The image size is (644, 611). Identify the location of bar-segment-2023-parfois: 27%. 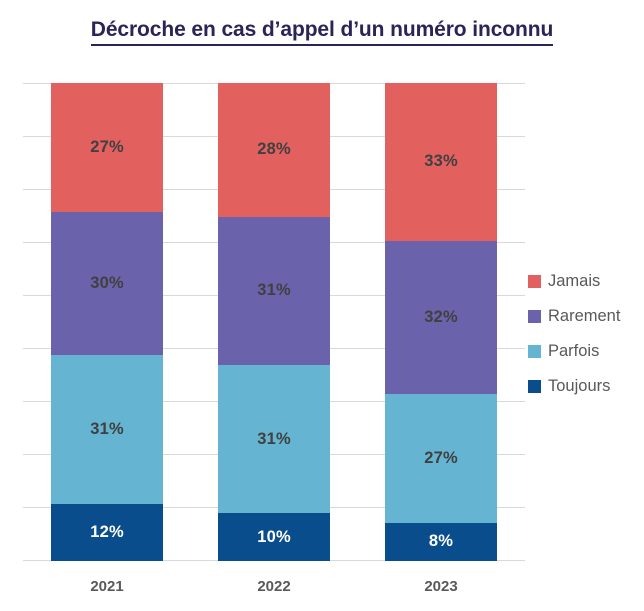
(441, 458).